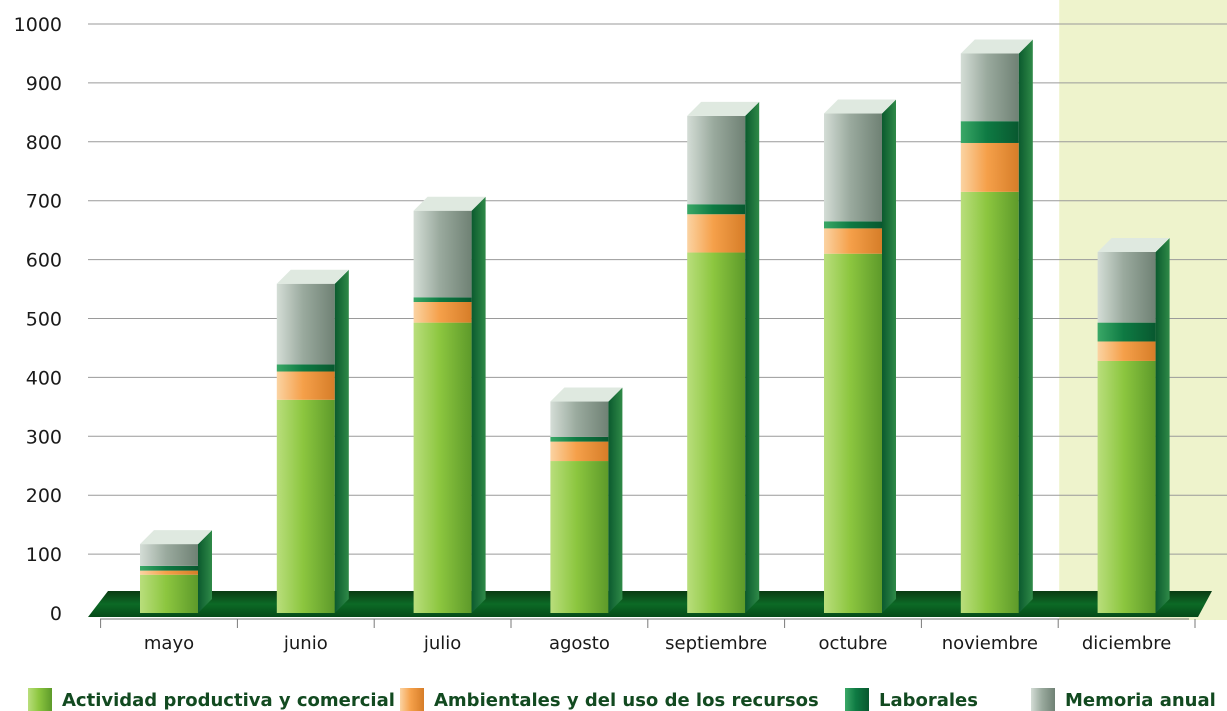 The height and width of the screenshot is (711, 1227). What do you see at coordinates (305, 643) in the screenshot?
I see `x-tick-label: junio` at bounding box center [305, 643].